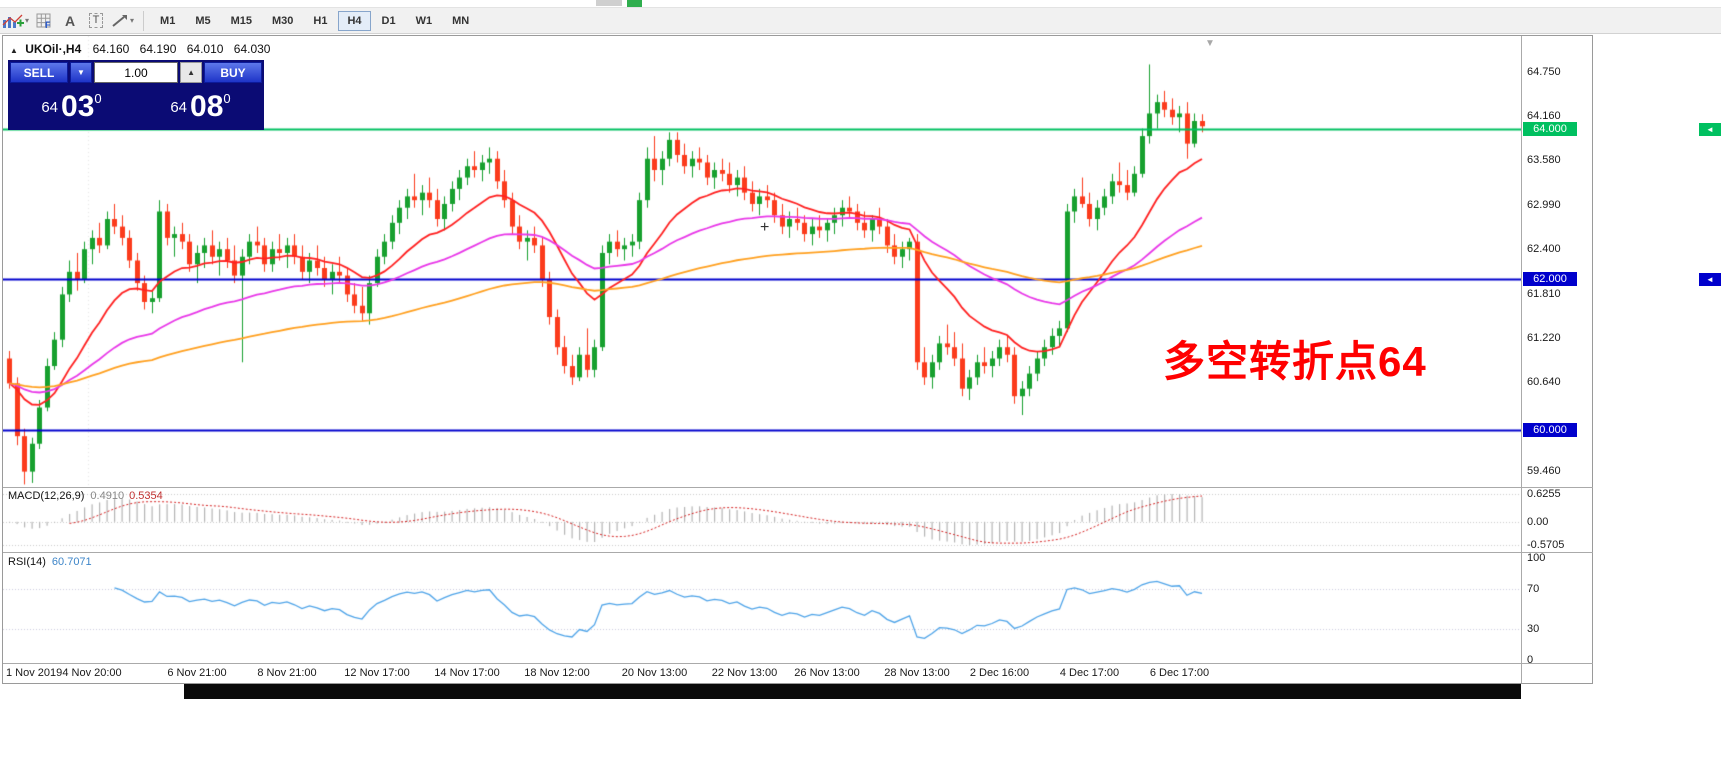  Describe the element at coordinates (98, 98) in the screenshot. I see `sell-price-point: 0` at that location.